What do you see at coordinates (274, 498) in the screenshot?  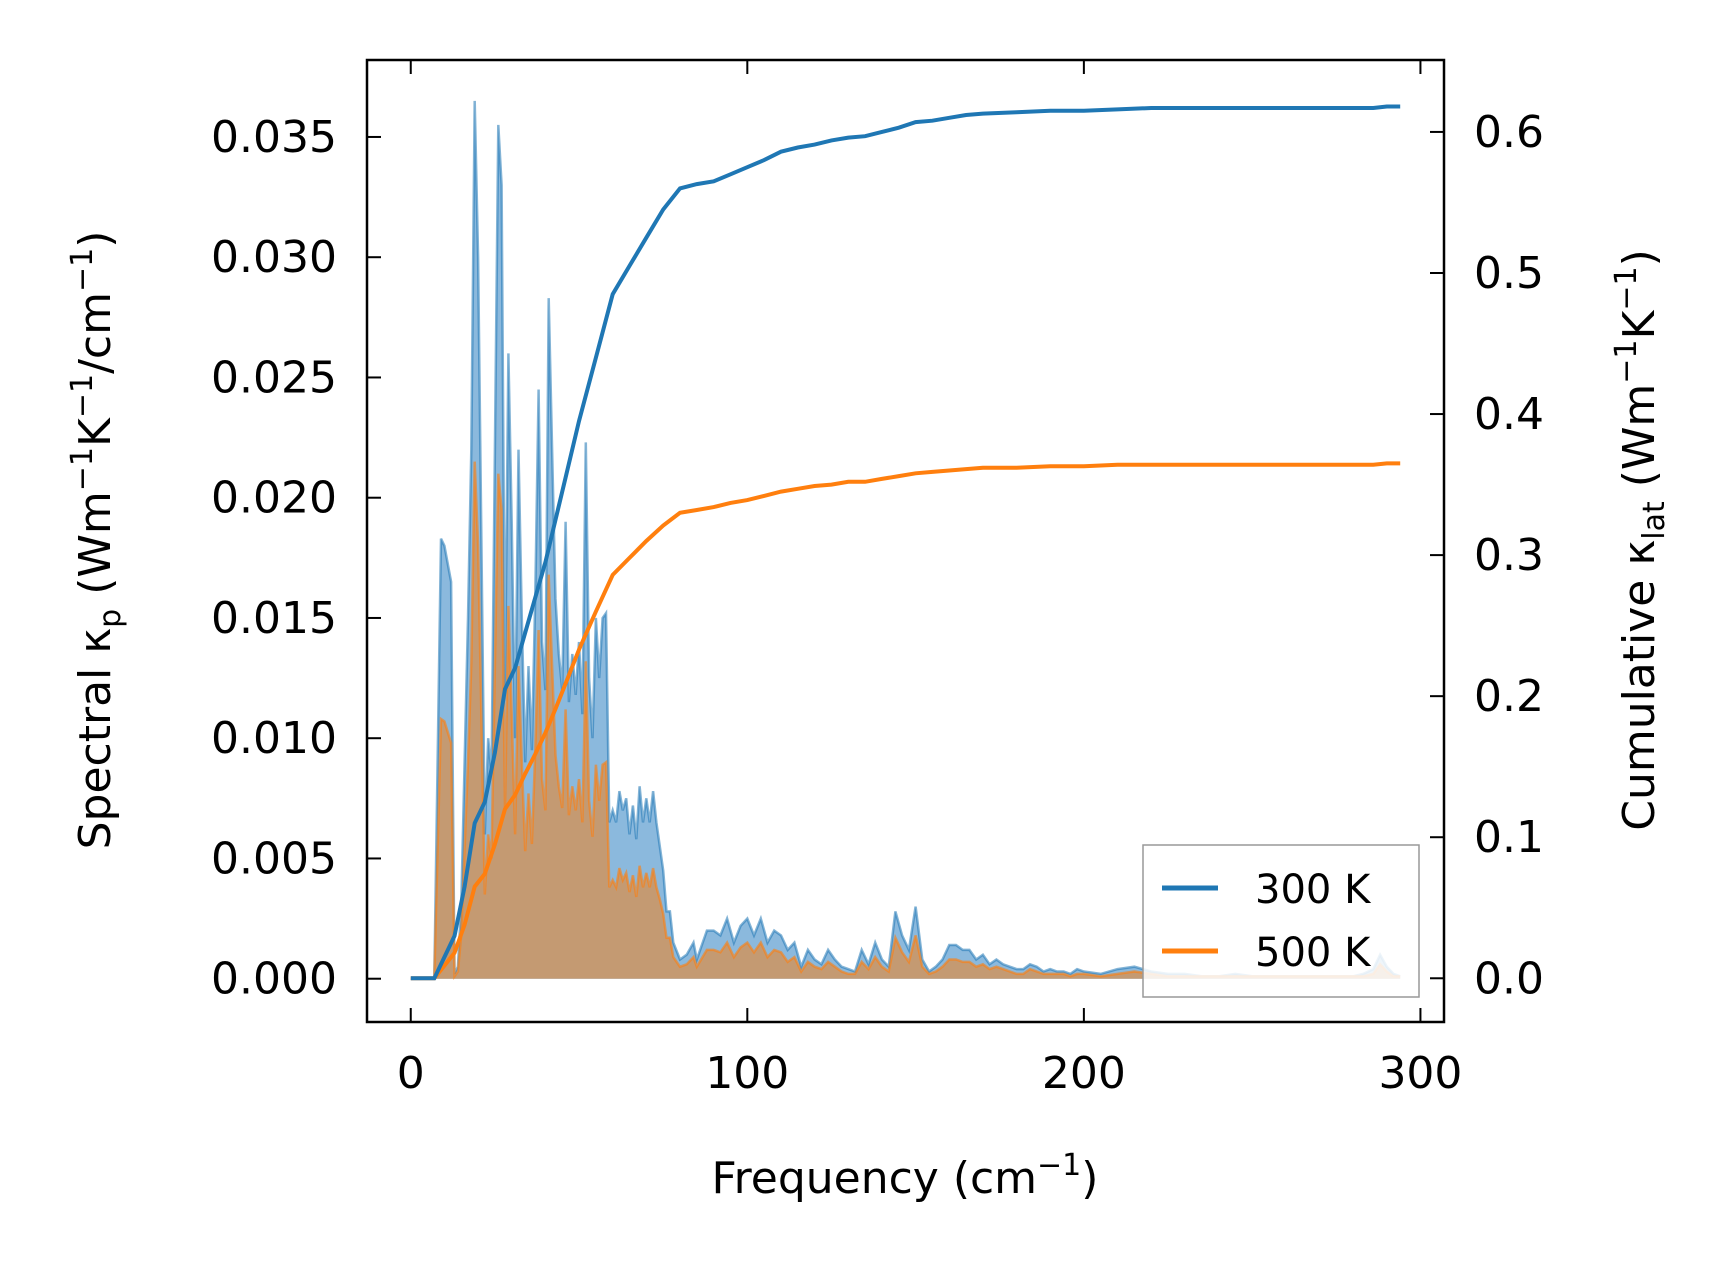 I see `left-y-tick-label: 0.020` at bounding box center [274, 498].